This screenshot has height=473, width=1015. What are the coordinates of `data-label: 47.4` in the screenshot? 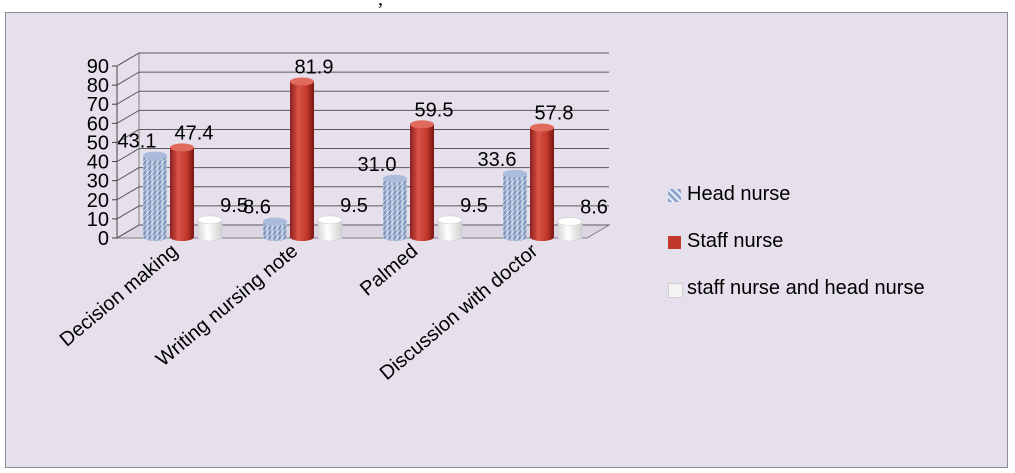 It's located at (194, 133).